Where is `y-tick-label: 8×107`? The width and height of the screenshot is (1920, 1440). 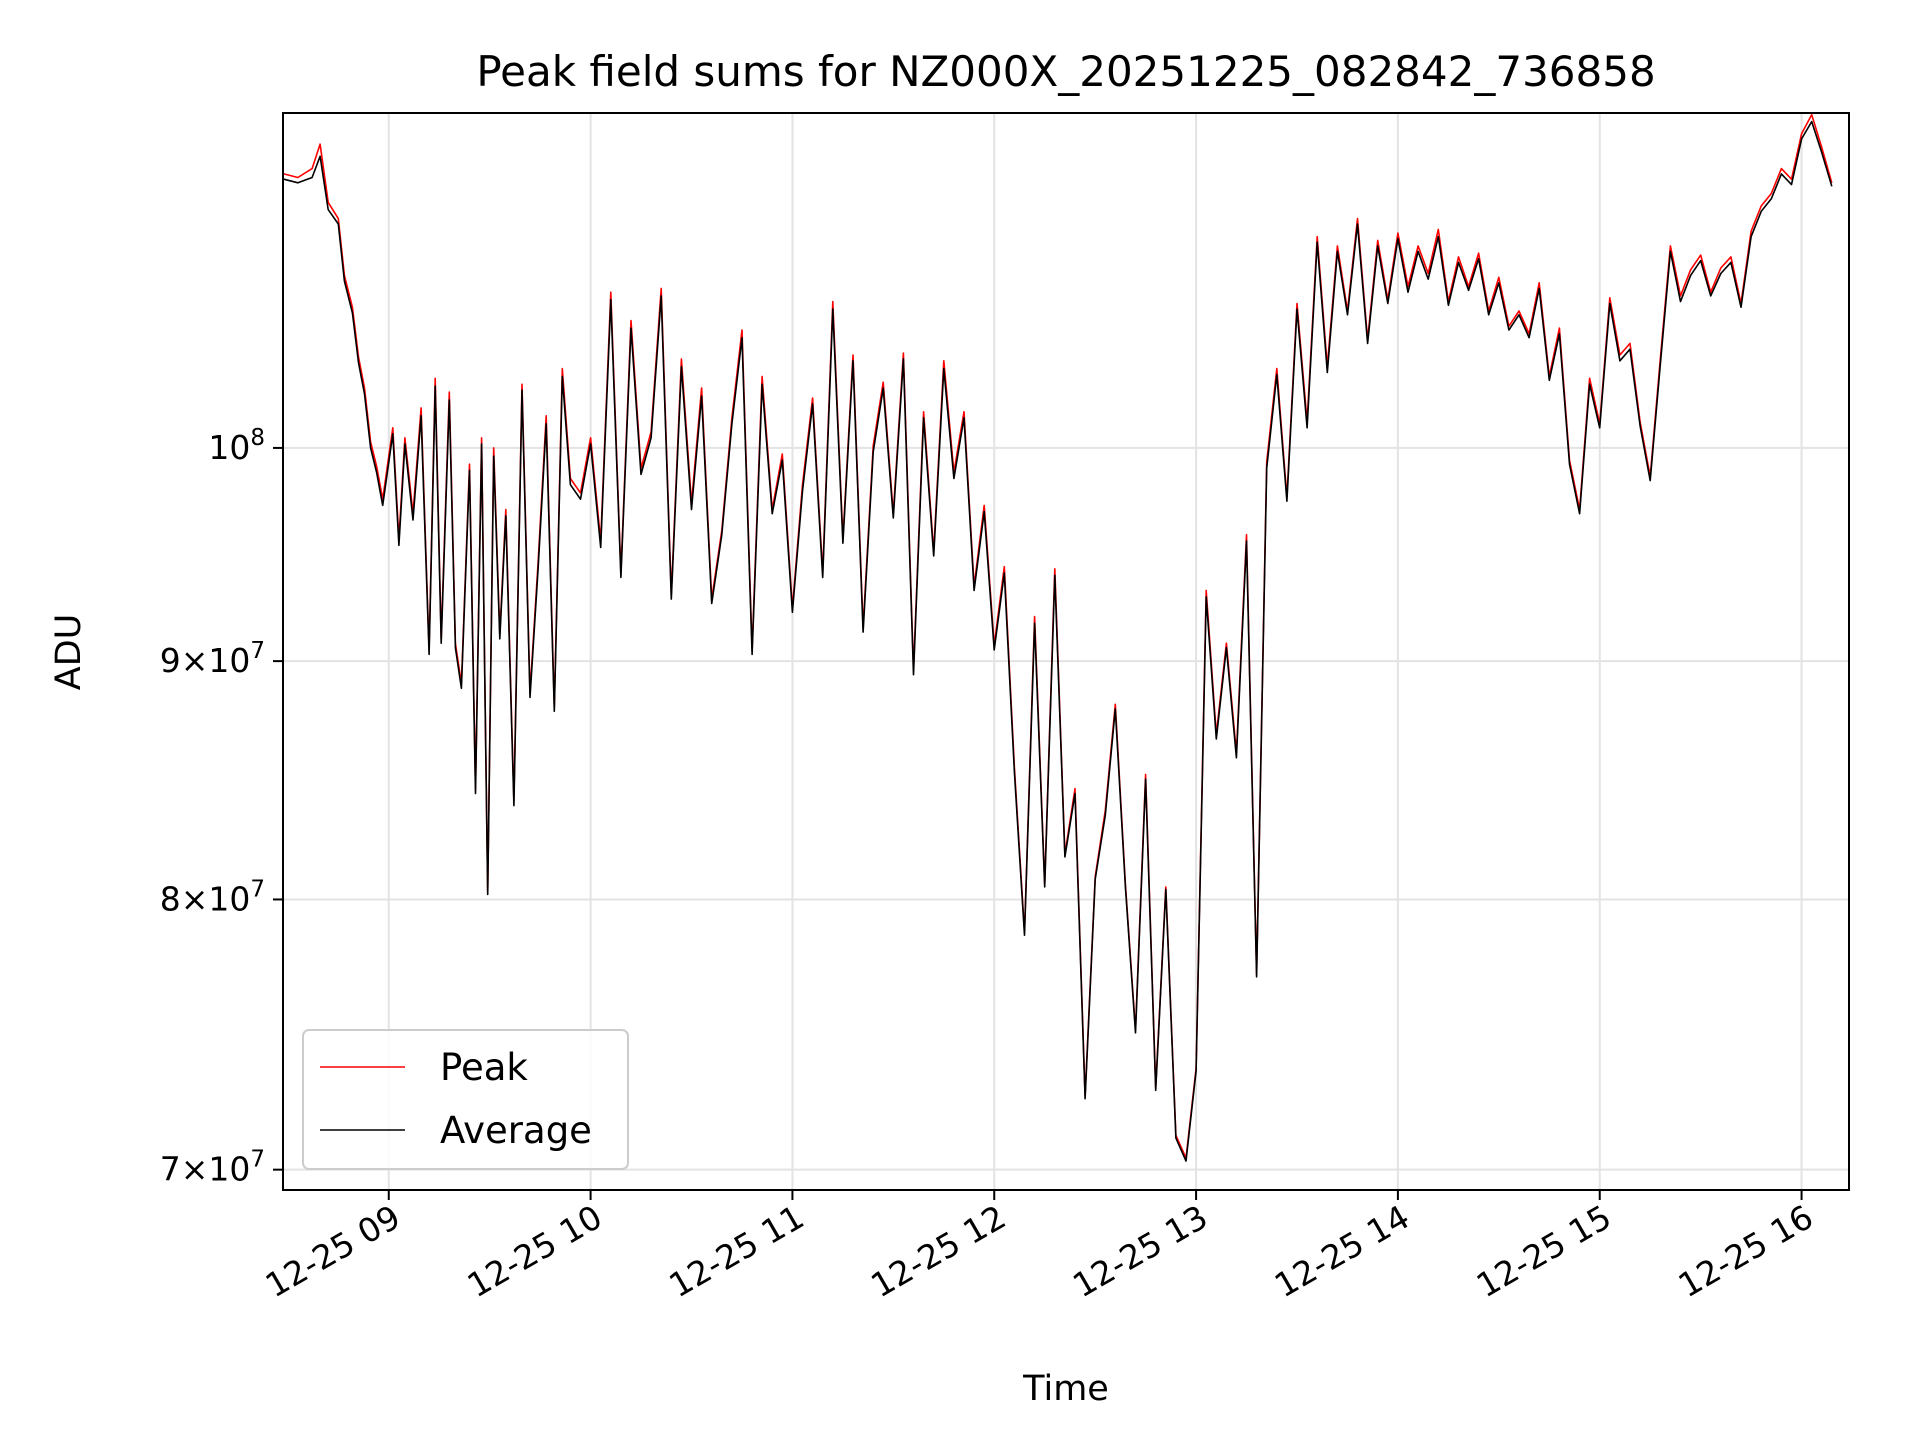
y-tick-label: 8×107 is located at coordinates (212, 897).